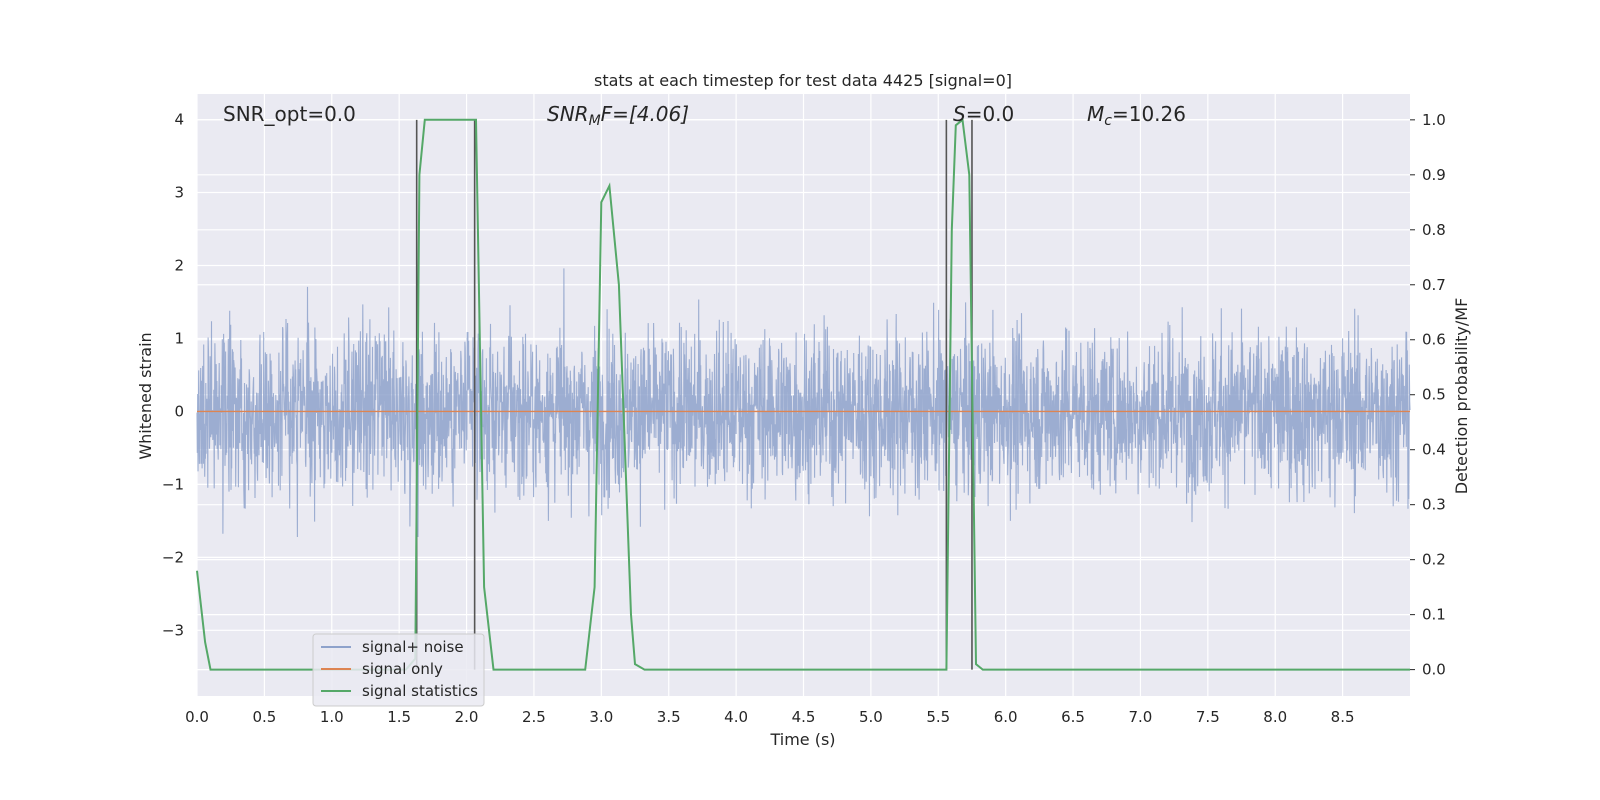  What do you see at coordinates (1434, 505) in the screenshot?
I see `y-right-tick-label: 0.3` at bounding box center [1434, 505].